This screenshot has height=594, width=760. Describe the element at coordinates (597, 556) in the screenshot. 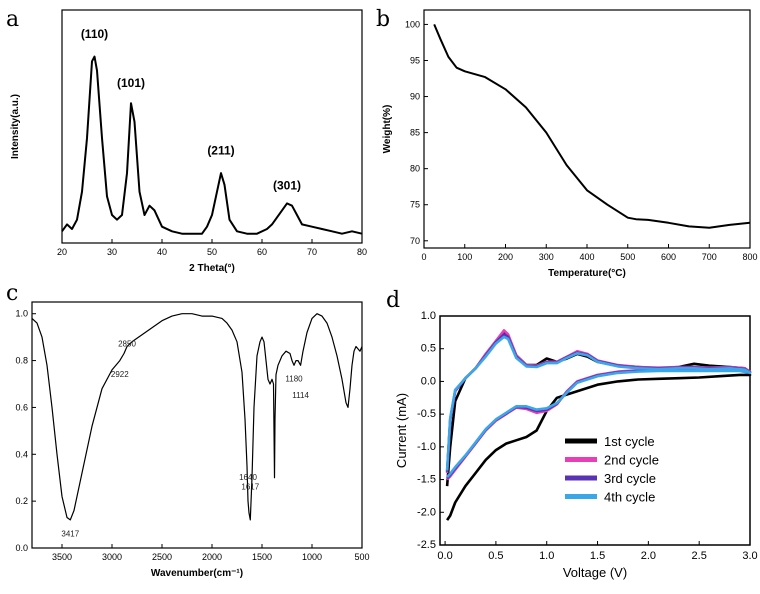

I see `x-tick-label: 1.5` at that location.